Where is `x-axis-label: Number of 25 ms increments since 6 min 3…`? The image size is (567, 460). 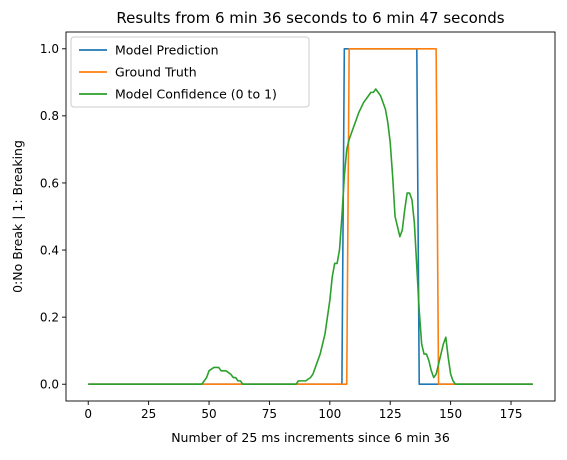 x-axis-label: Number of 25 ms increments since 6 min 3… is located at coordinates (310, 437).